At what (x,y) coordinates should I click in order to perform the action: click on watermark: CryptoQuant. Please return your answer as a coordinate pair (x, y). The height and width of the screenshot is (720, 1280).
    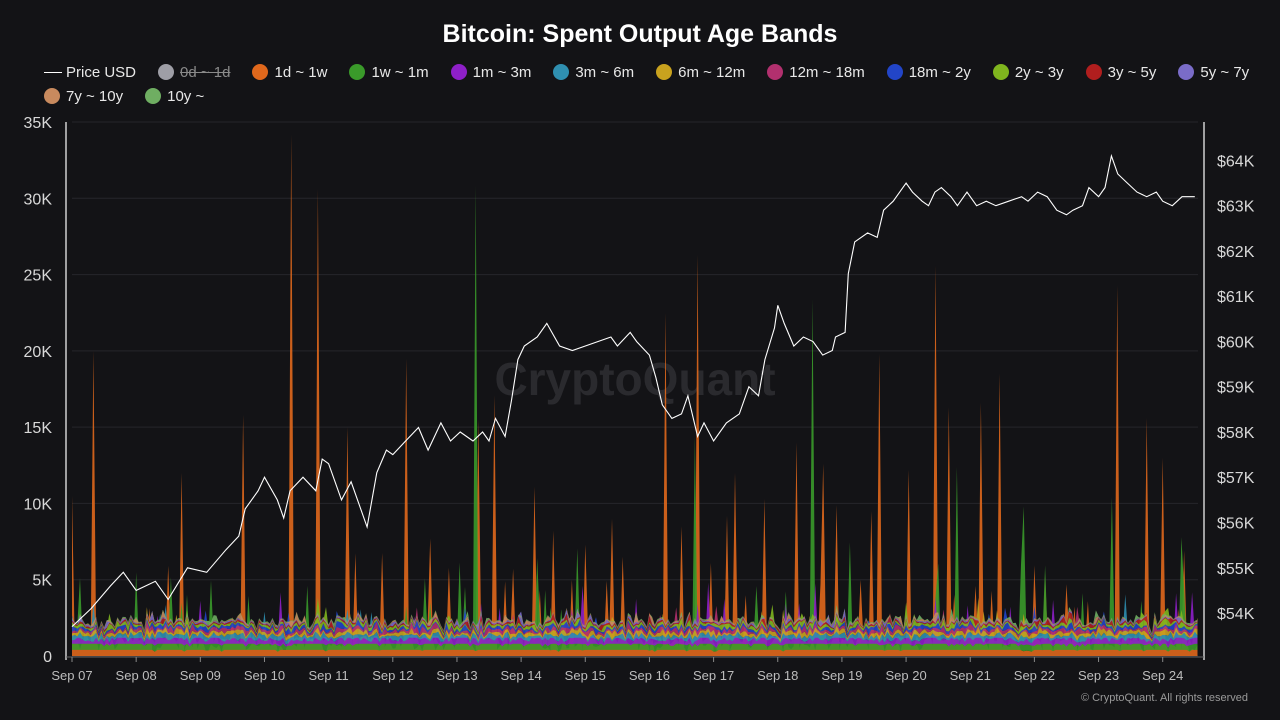
    Looking at the image, I should click on (634, 379).